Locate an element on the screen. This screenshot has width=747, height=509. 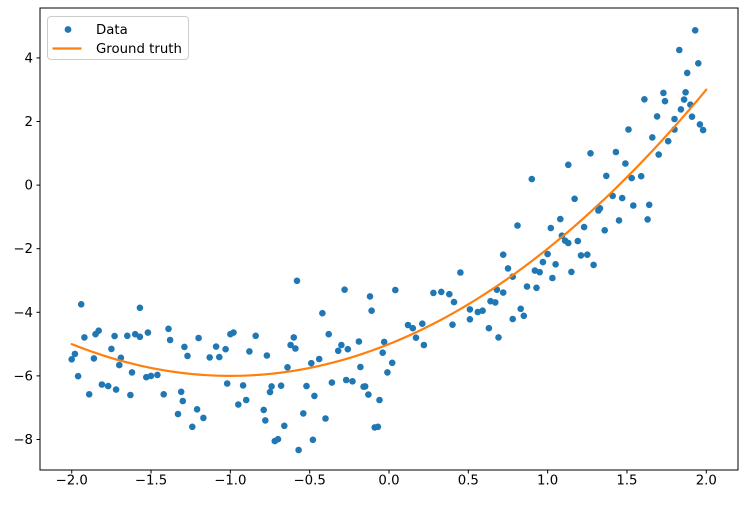
x-tick-label: 1.5 is located at coordinates (626, 481).